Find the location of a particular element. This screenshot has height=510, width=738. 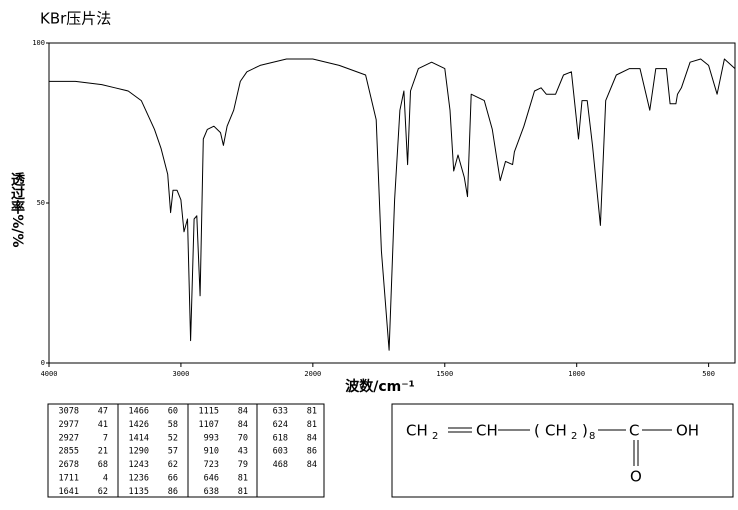

peak-wavenumber: 1290 is located at coordinates (139, 452).